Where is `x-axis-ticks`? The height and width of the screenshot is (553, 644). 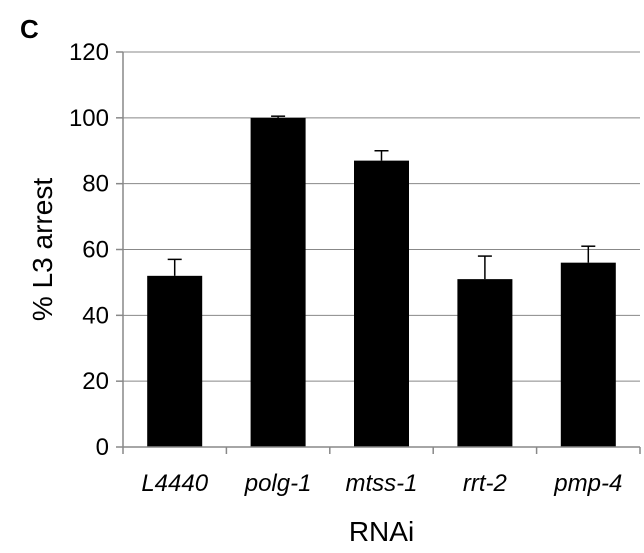
x-axis-ticks is located at coordinates (381, 450).